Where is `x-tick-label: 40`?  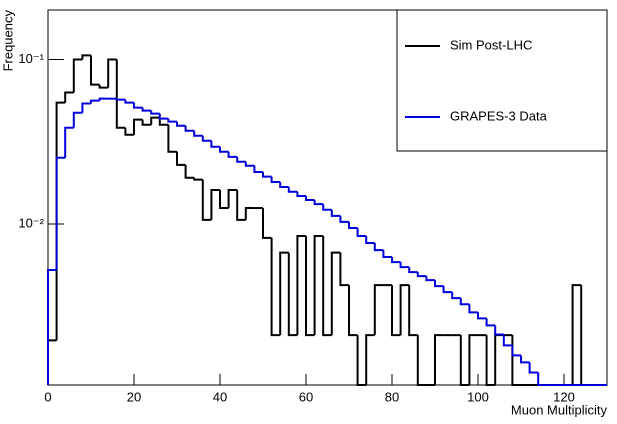 x-tick-label: 40 is located at coordinates (220, 396).